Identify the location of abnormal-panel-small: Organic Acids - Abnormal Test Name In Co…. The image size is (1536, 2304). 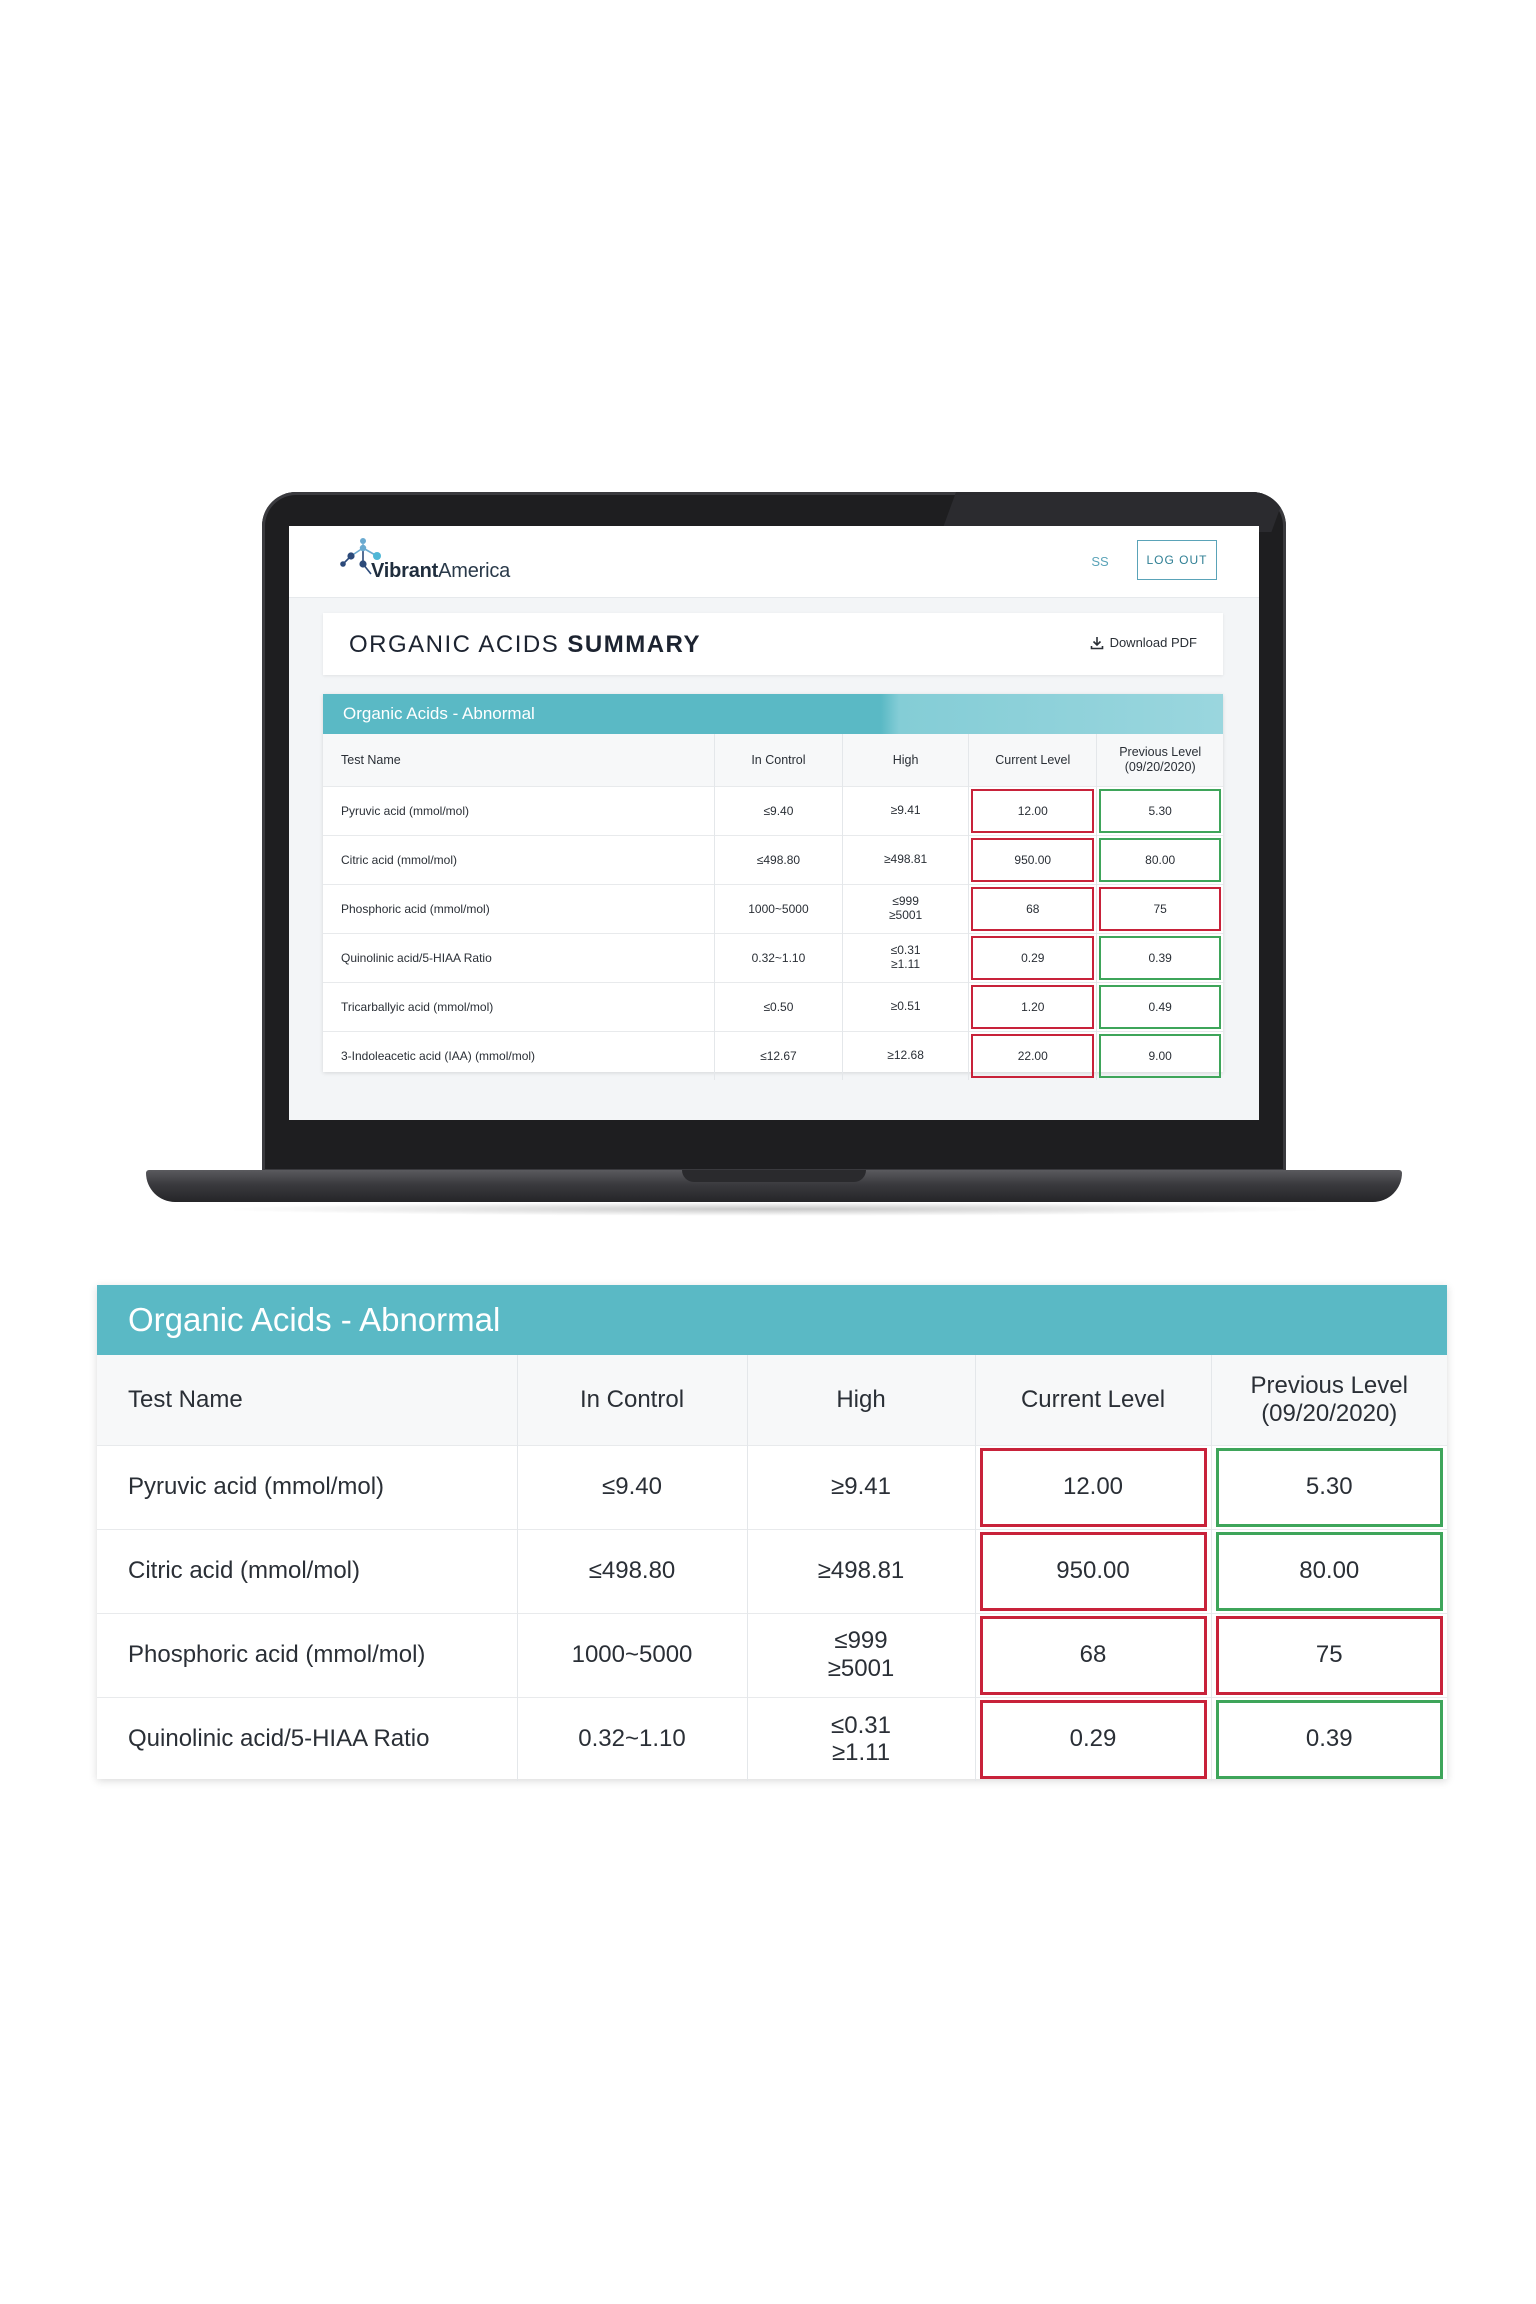
(773, 887).